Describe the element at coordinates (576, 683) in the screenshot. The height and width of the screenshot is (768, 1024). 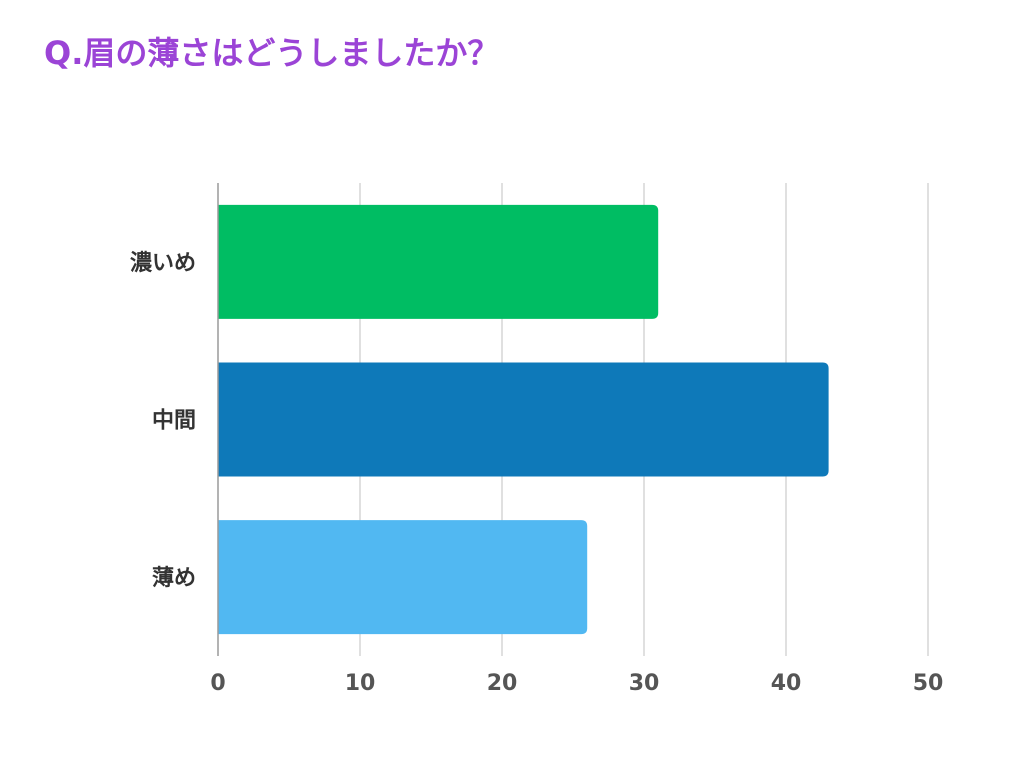
I see `x-axis-ticks: 0 10 20 30 40 50` at that location.